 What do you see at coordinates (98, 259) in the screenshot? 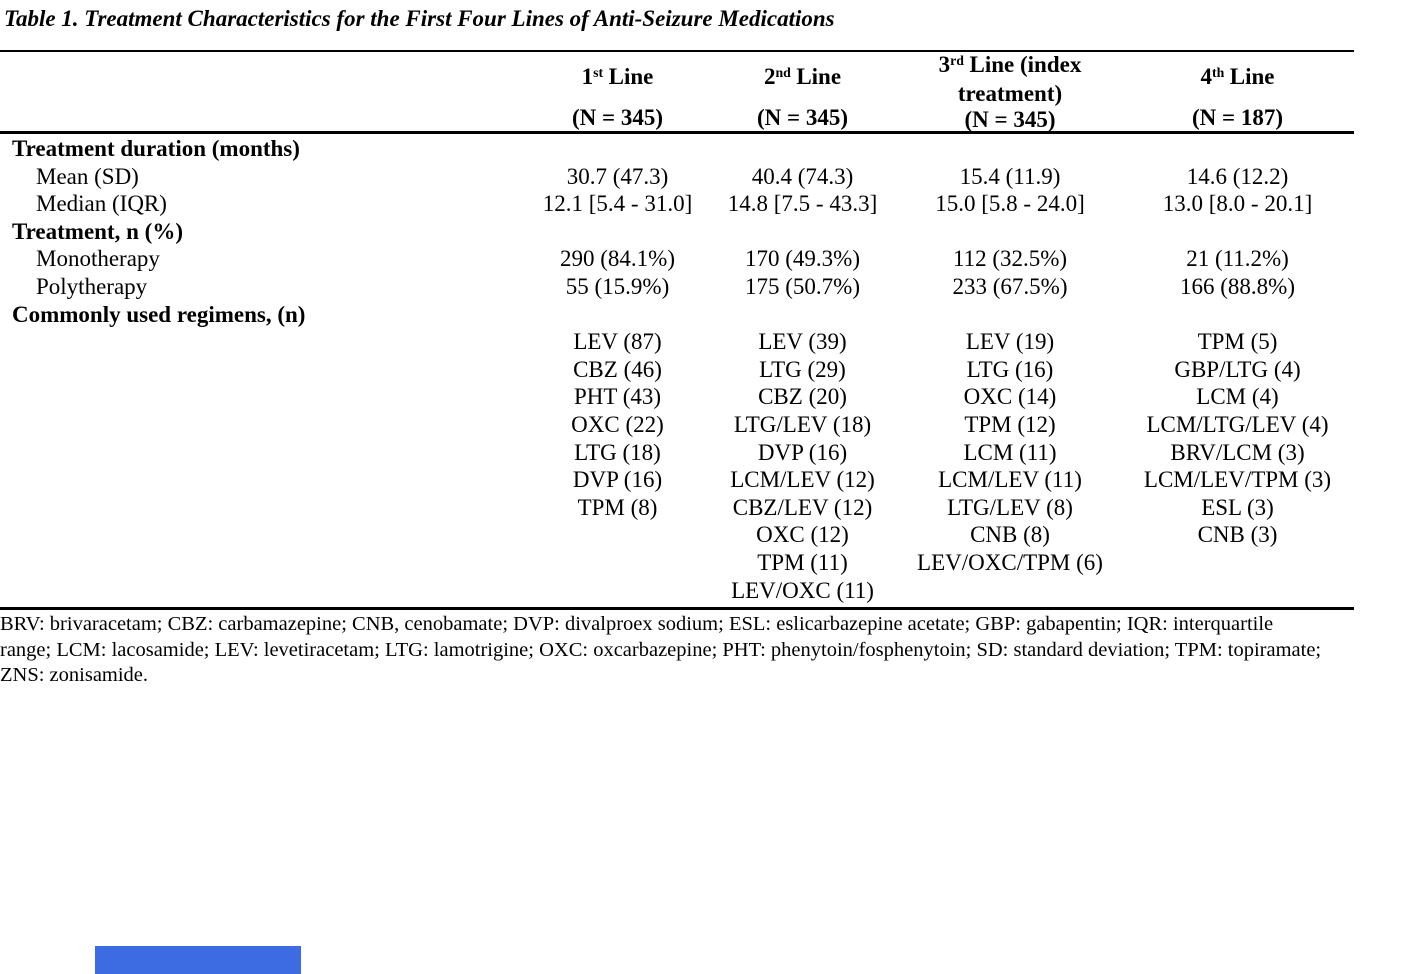
I see `row-label: Monotherapy` at bounding box center [98, 259].